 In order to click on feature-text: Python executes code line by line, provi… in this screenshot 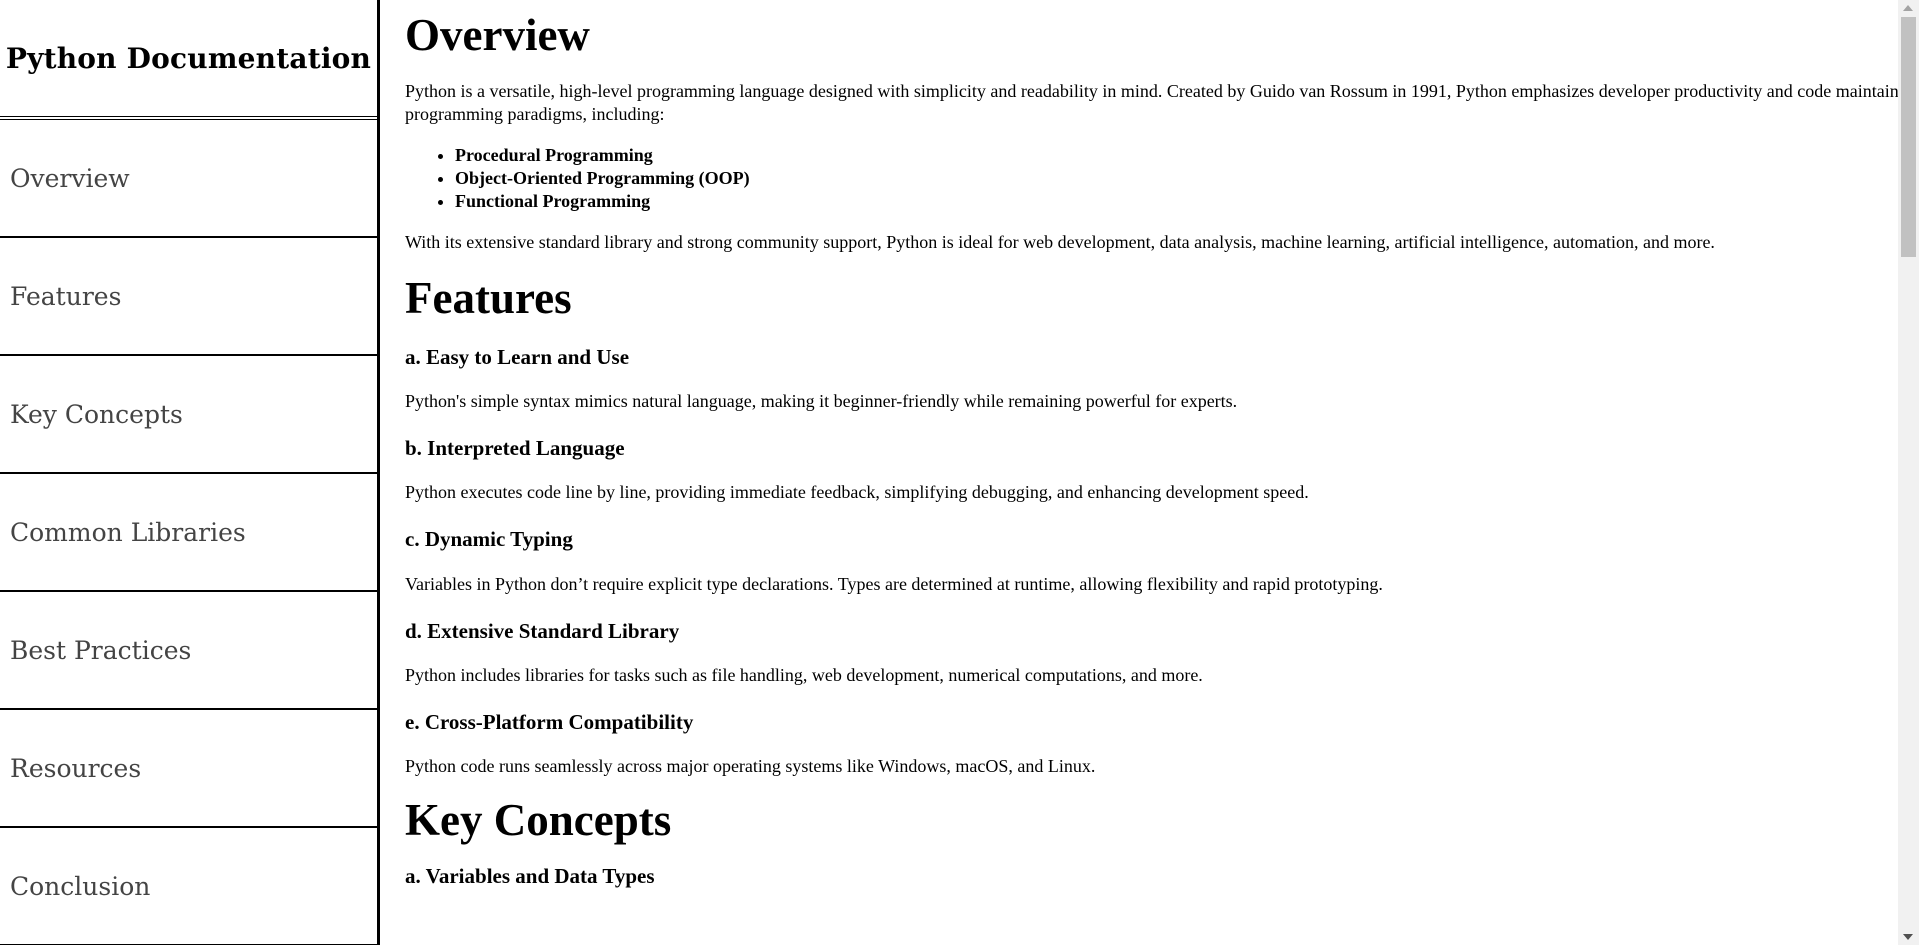, I will do `click(857, 492)`.